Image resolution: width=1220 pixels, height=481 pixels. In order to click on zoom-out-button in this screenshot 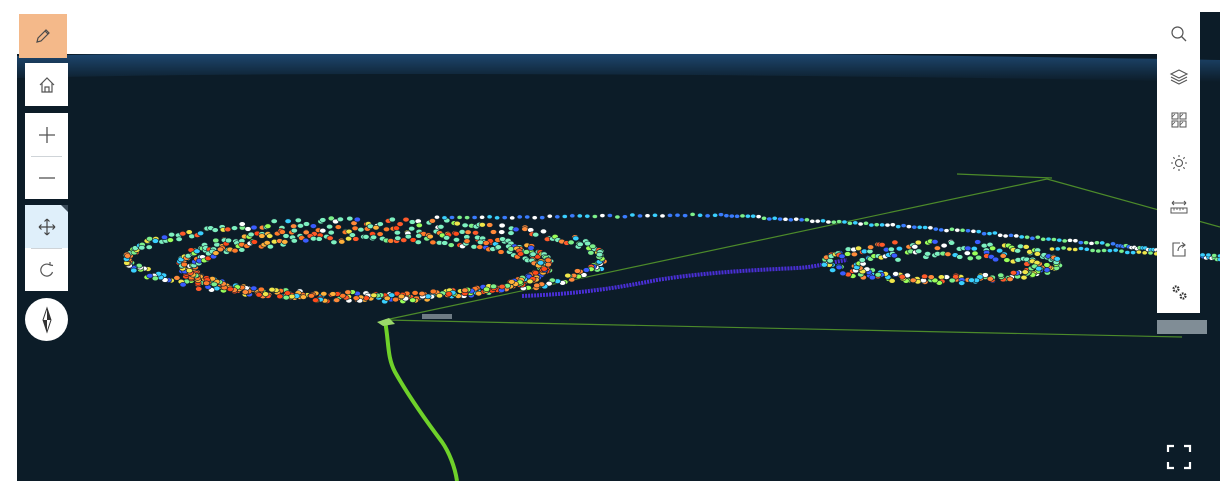, I will do `click(46, 177)`.